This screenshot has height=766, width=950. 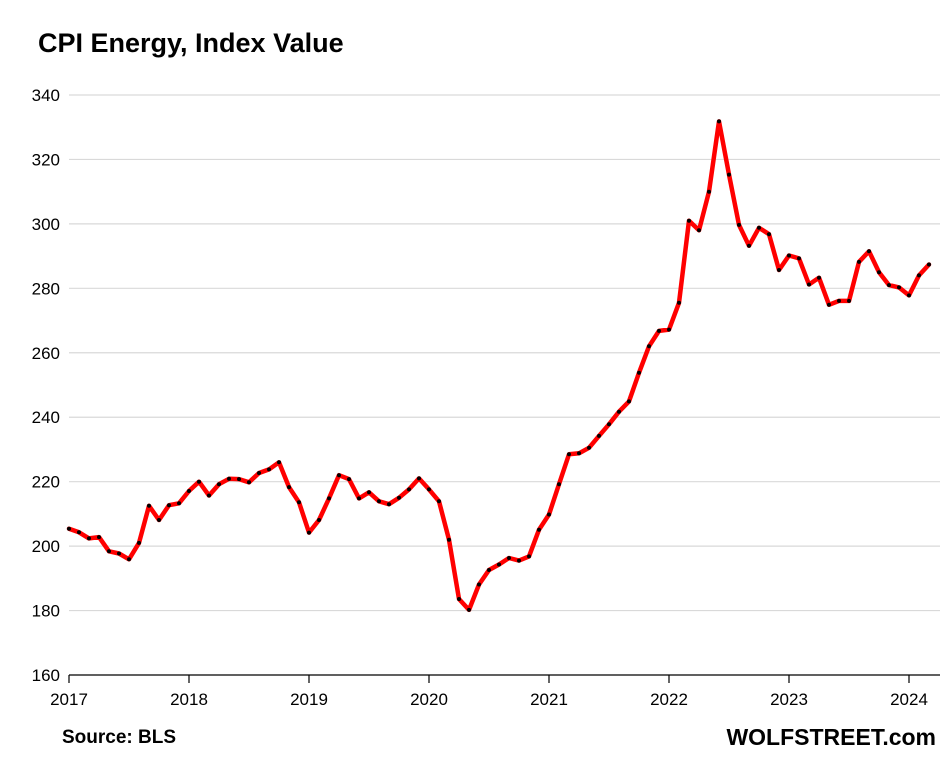 I want to click on x-tick-label: 2024, so click(x=909, y=699).